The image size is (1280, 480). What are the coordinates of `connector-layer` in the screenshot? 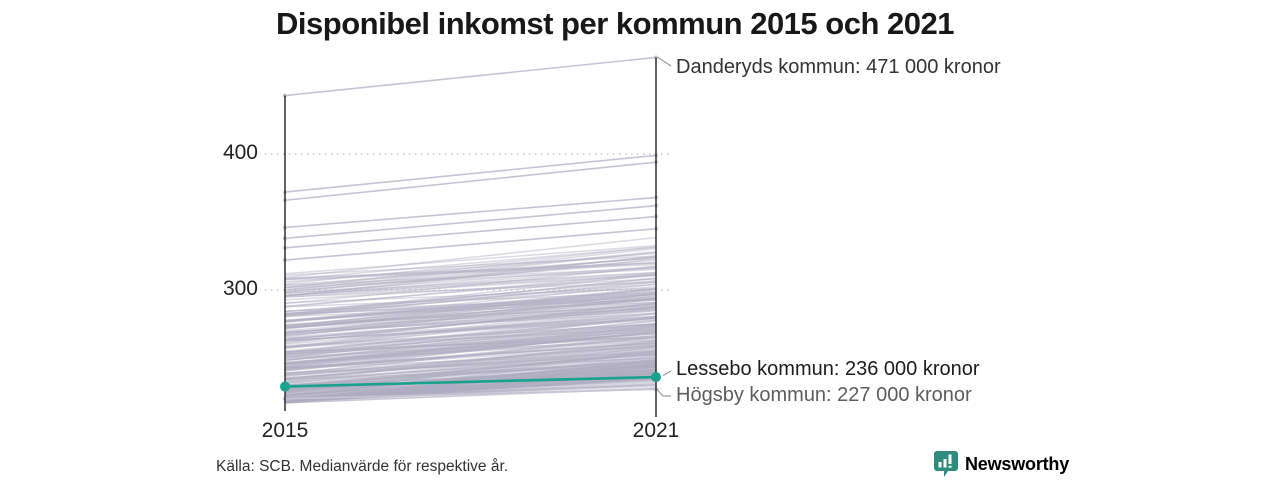 It's located at (664, 226).